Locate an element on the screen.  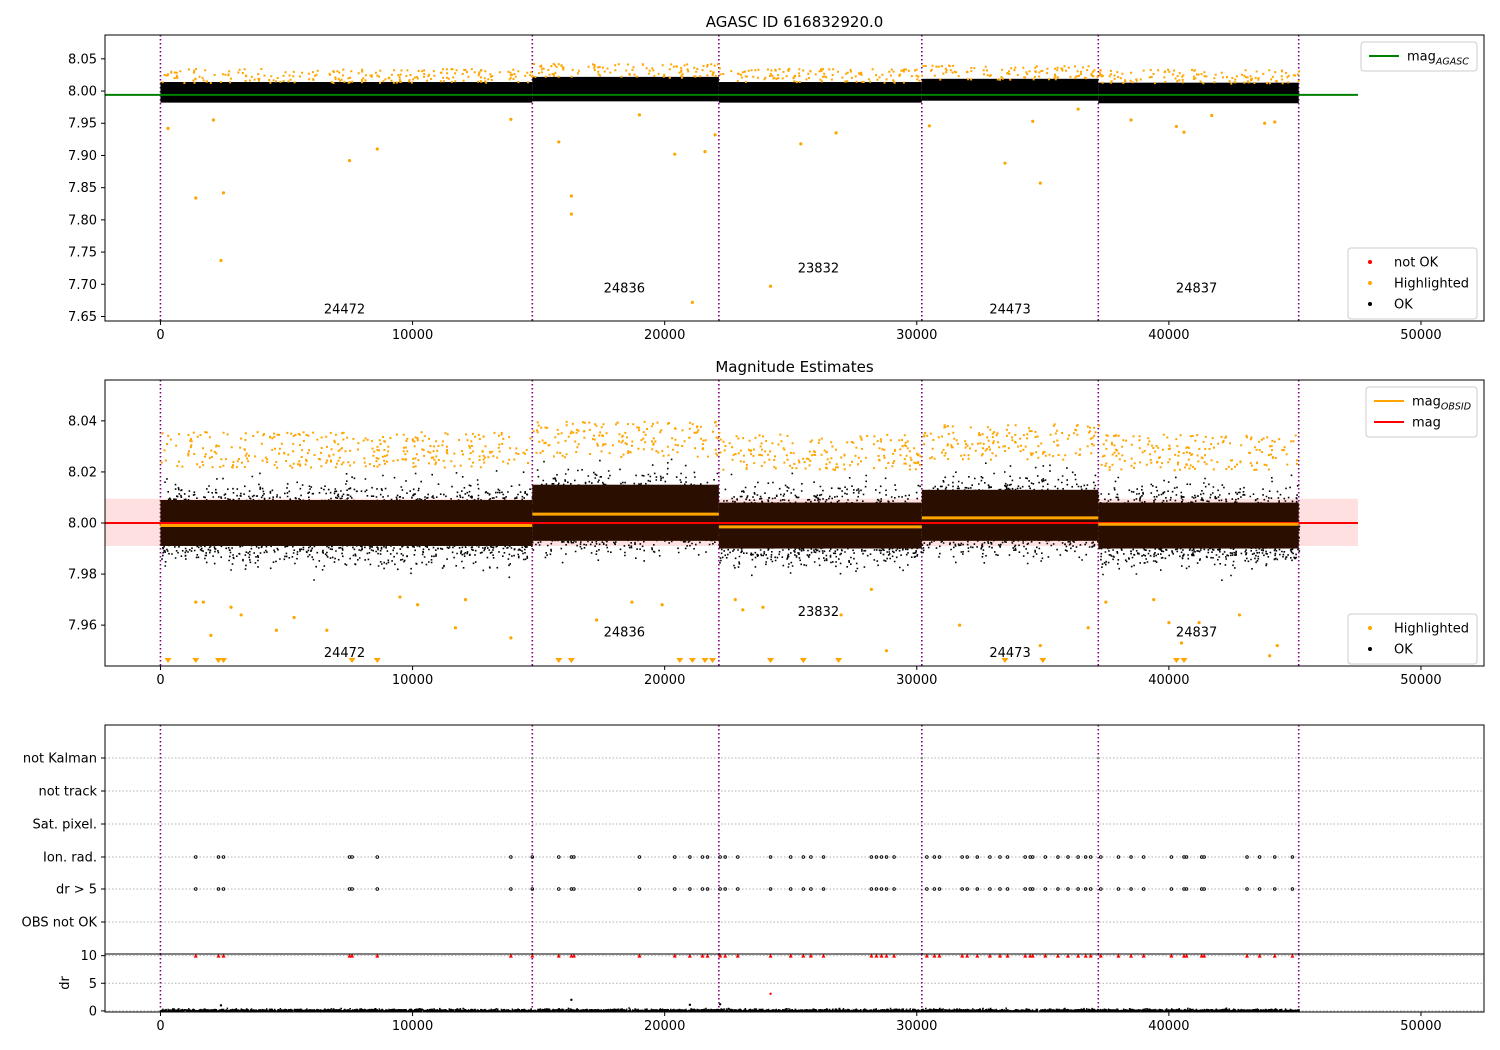
dr-ytick-label: 0 is located at coordinates (93, 1011).